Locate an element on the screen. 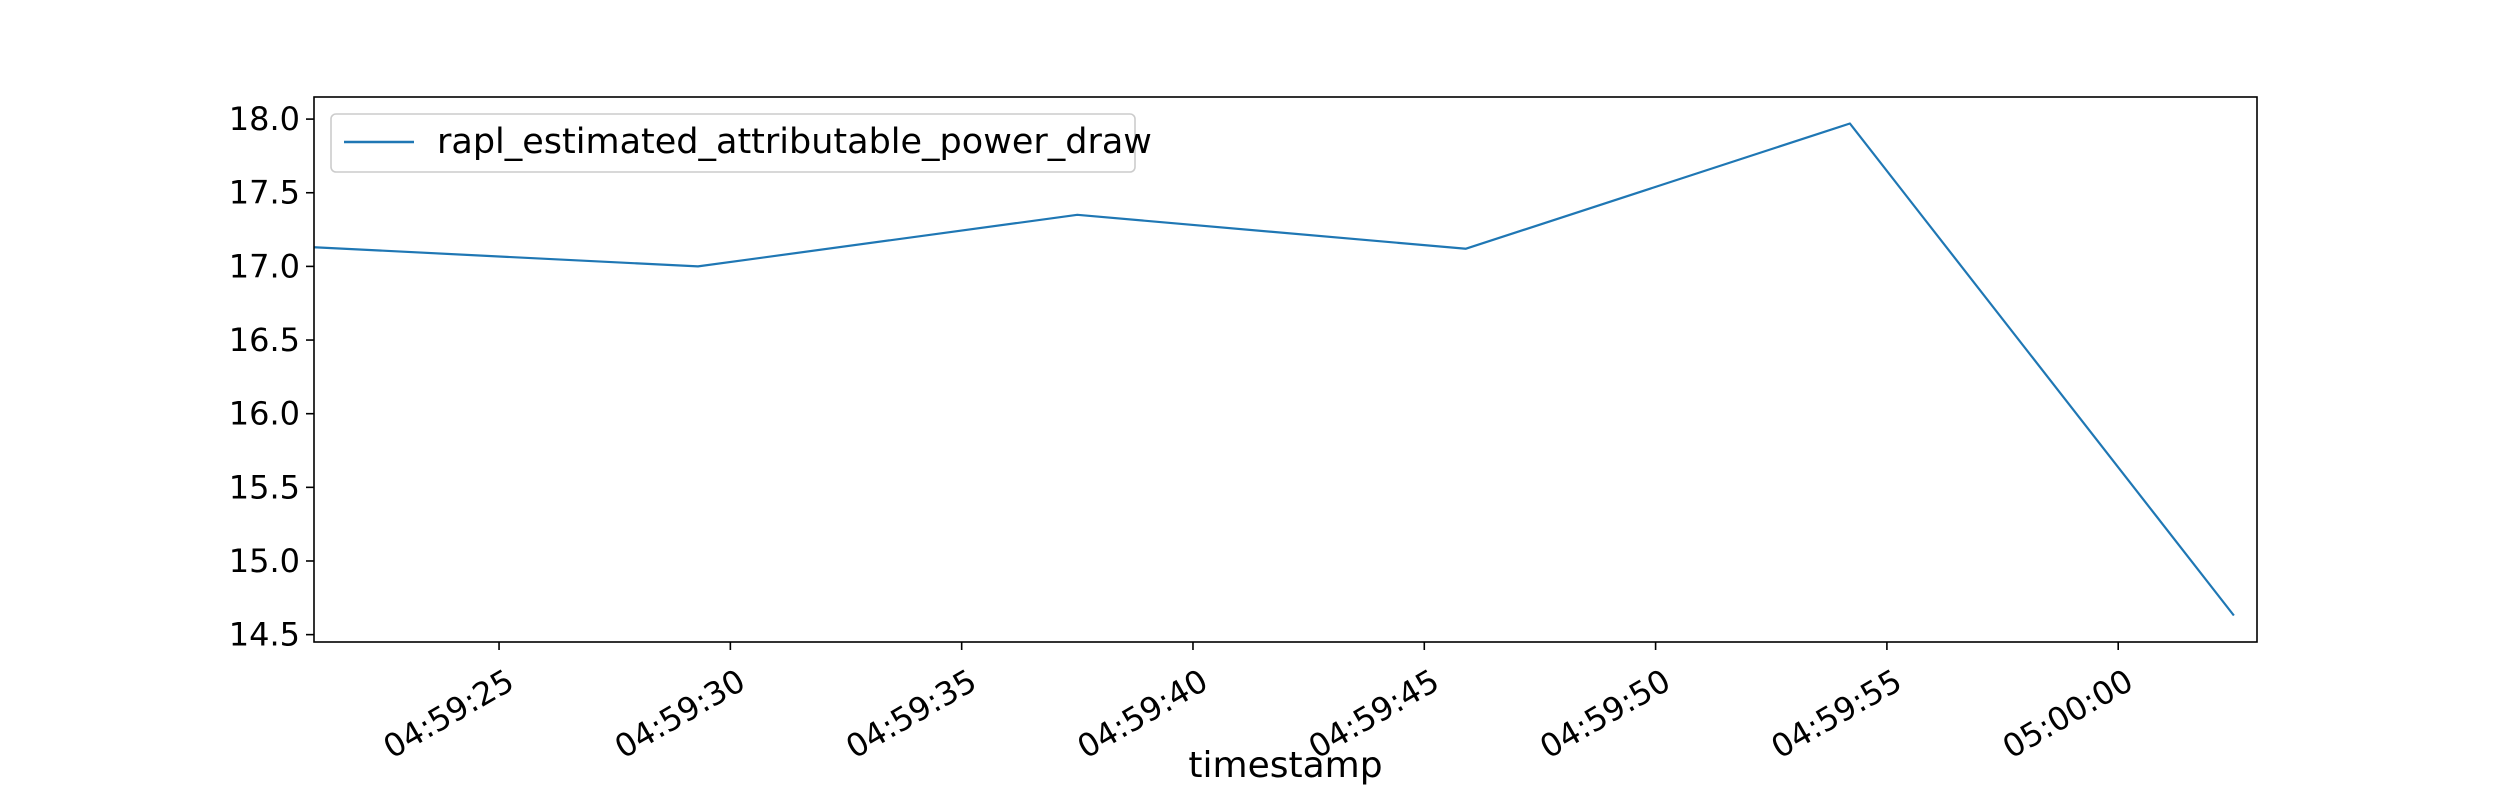 The image size is (2500, 800). y-axis-ticks: 14.5 15.0 15.5 16.0 16.5 17.0 17.5 18.0 is located at coordinates (271, 377).